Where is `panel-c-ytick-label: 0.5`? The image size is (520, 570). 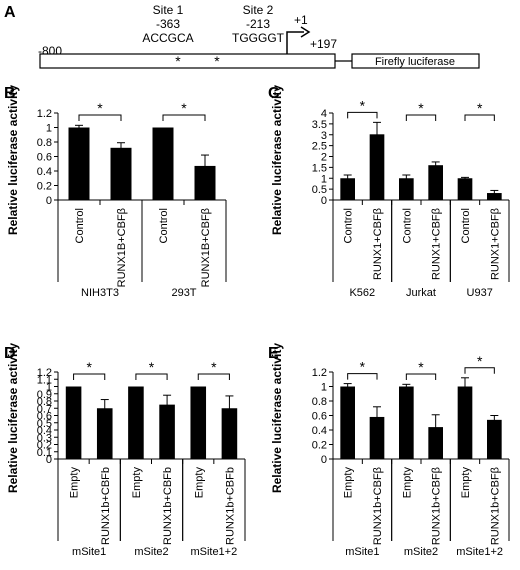 panel-c-ytick-label: 0.5 is located at coordinates (319, 190).